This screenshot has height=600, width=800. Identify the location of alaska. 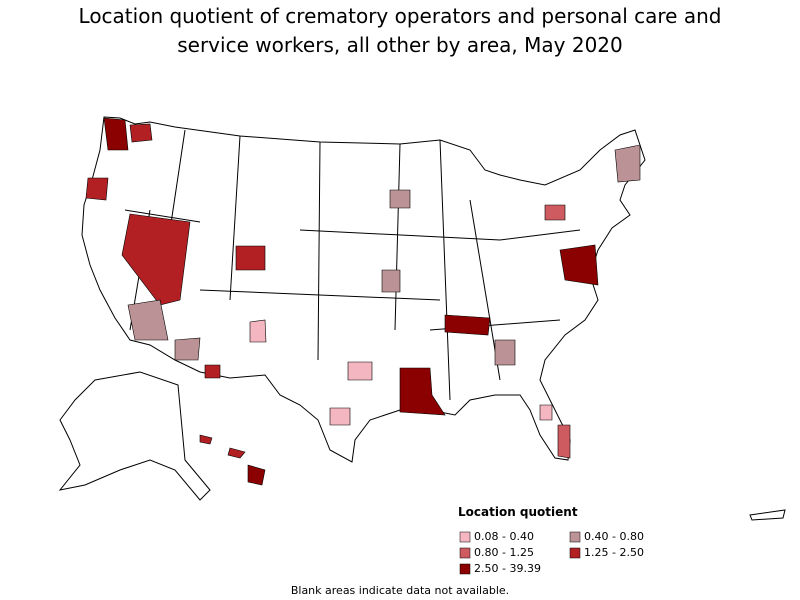
(134, 436).